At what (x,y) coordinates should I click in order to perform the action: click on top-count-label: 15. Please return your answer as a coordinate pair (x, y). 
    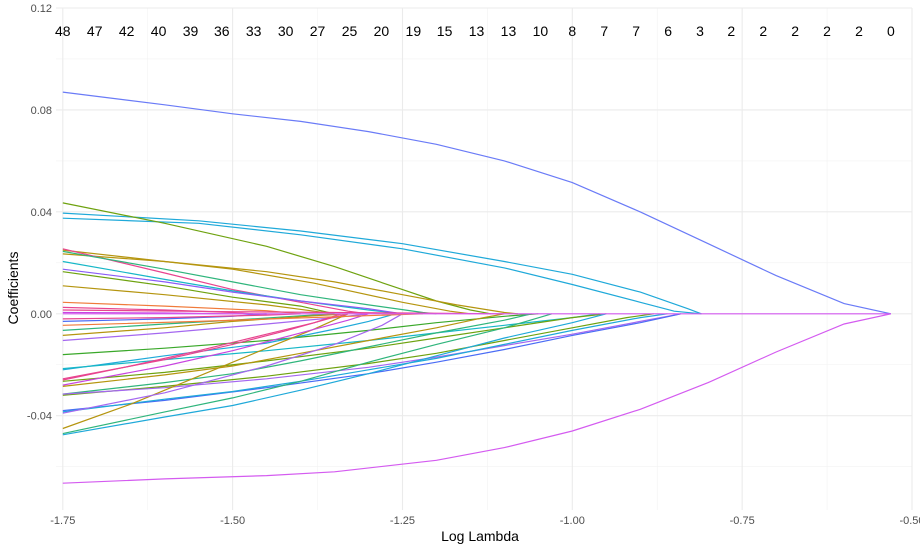
    Looking at the image, I should click on (445, 31).